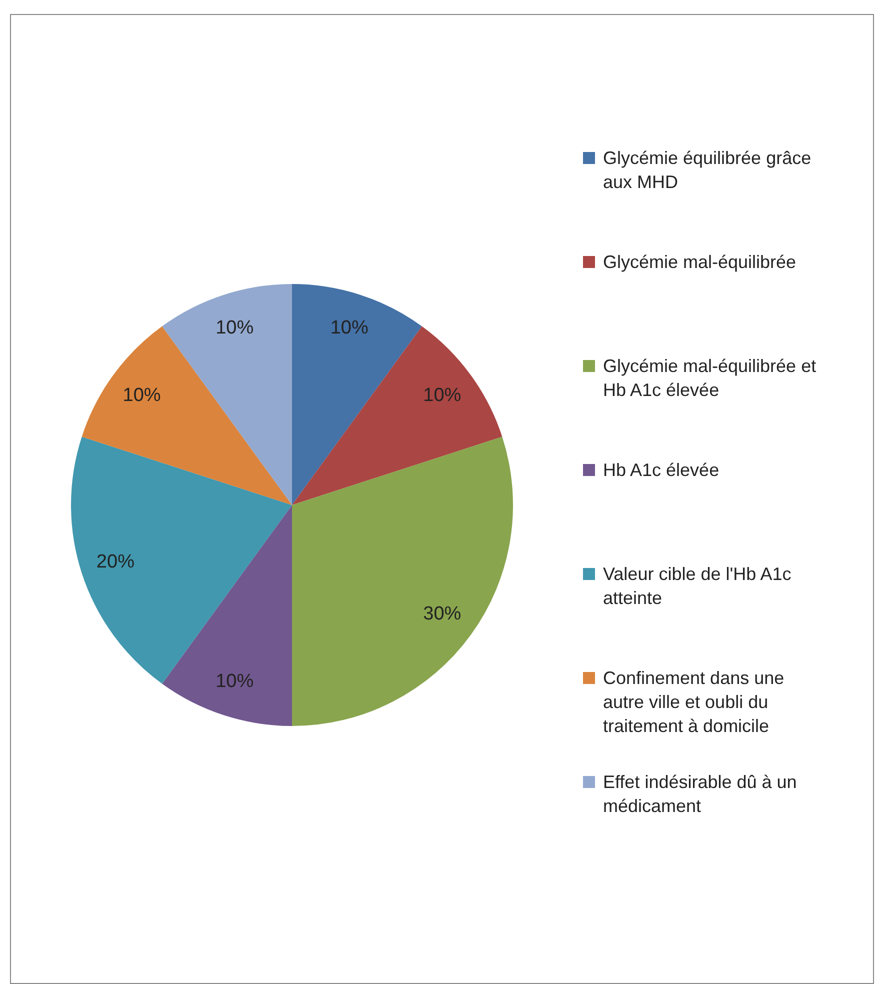  I want to click on legend-label: Valeur cible de l'Hb A1c atteinte, so click(697, 586).